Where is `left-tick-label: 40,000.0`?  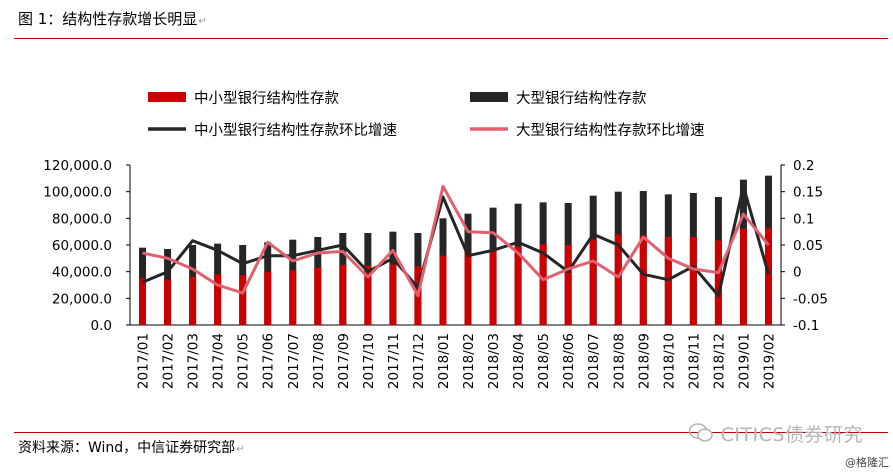 left-tick-label: 40,000.0 is located at coordinates (82, 273).